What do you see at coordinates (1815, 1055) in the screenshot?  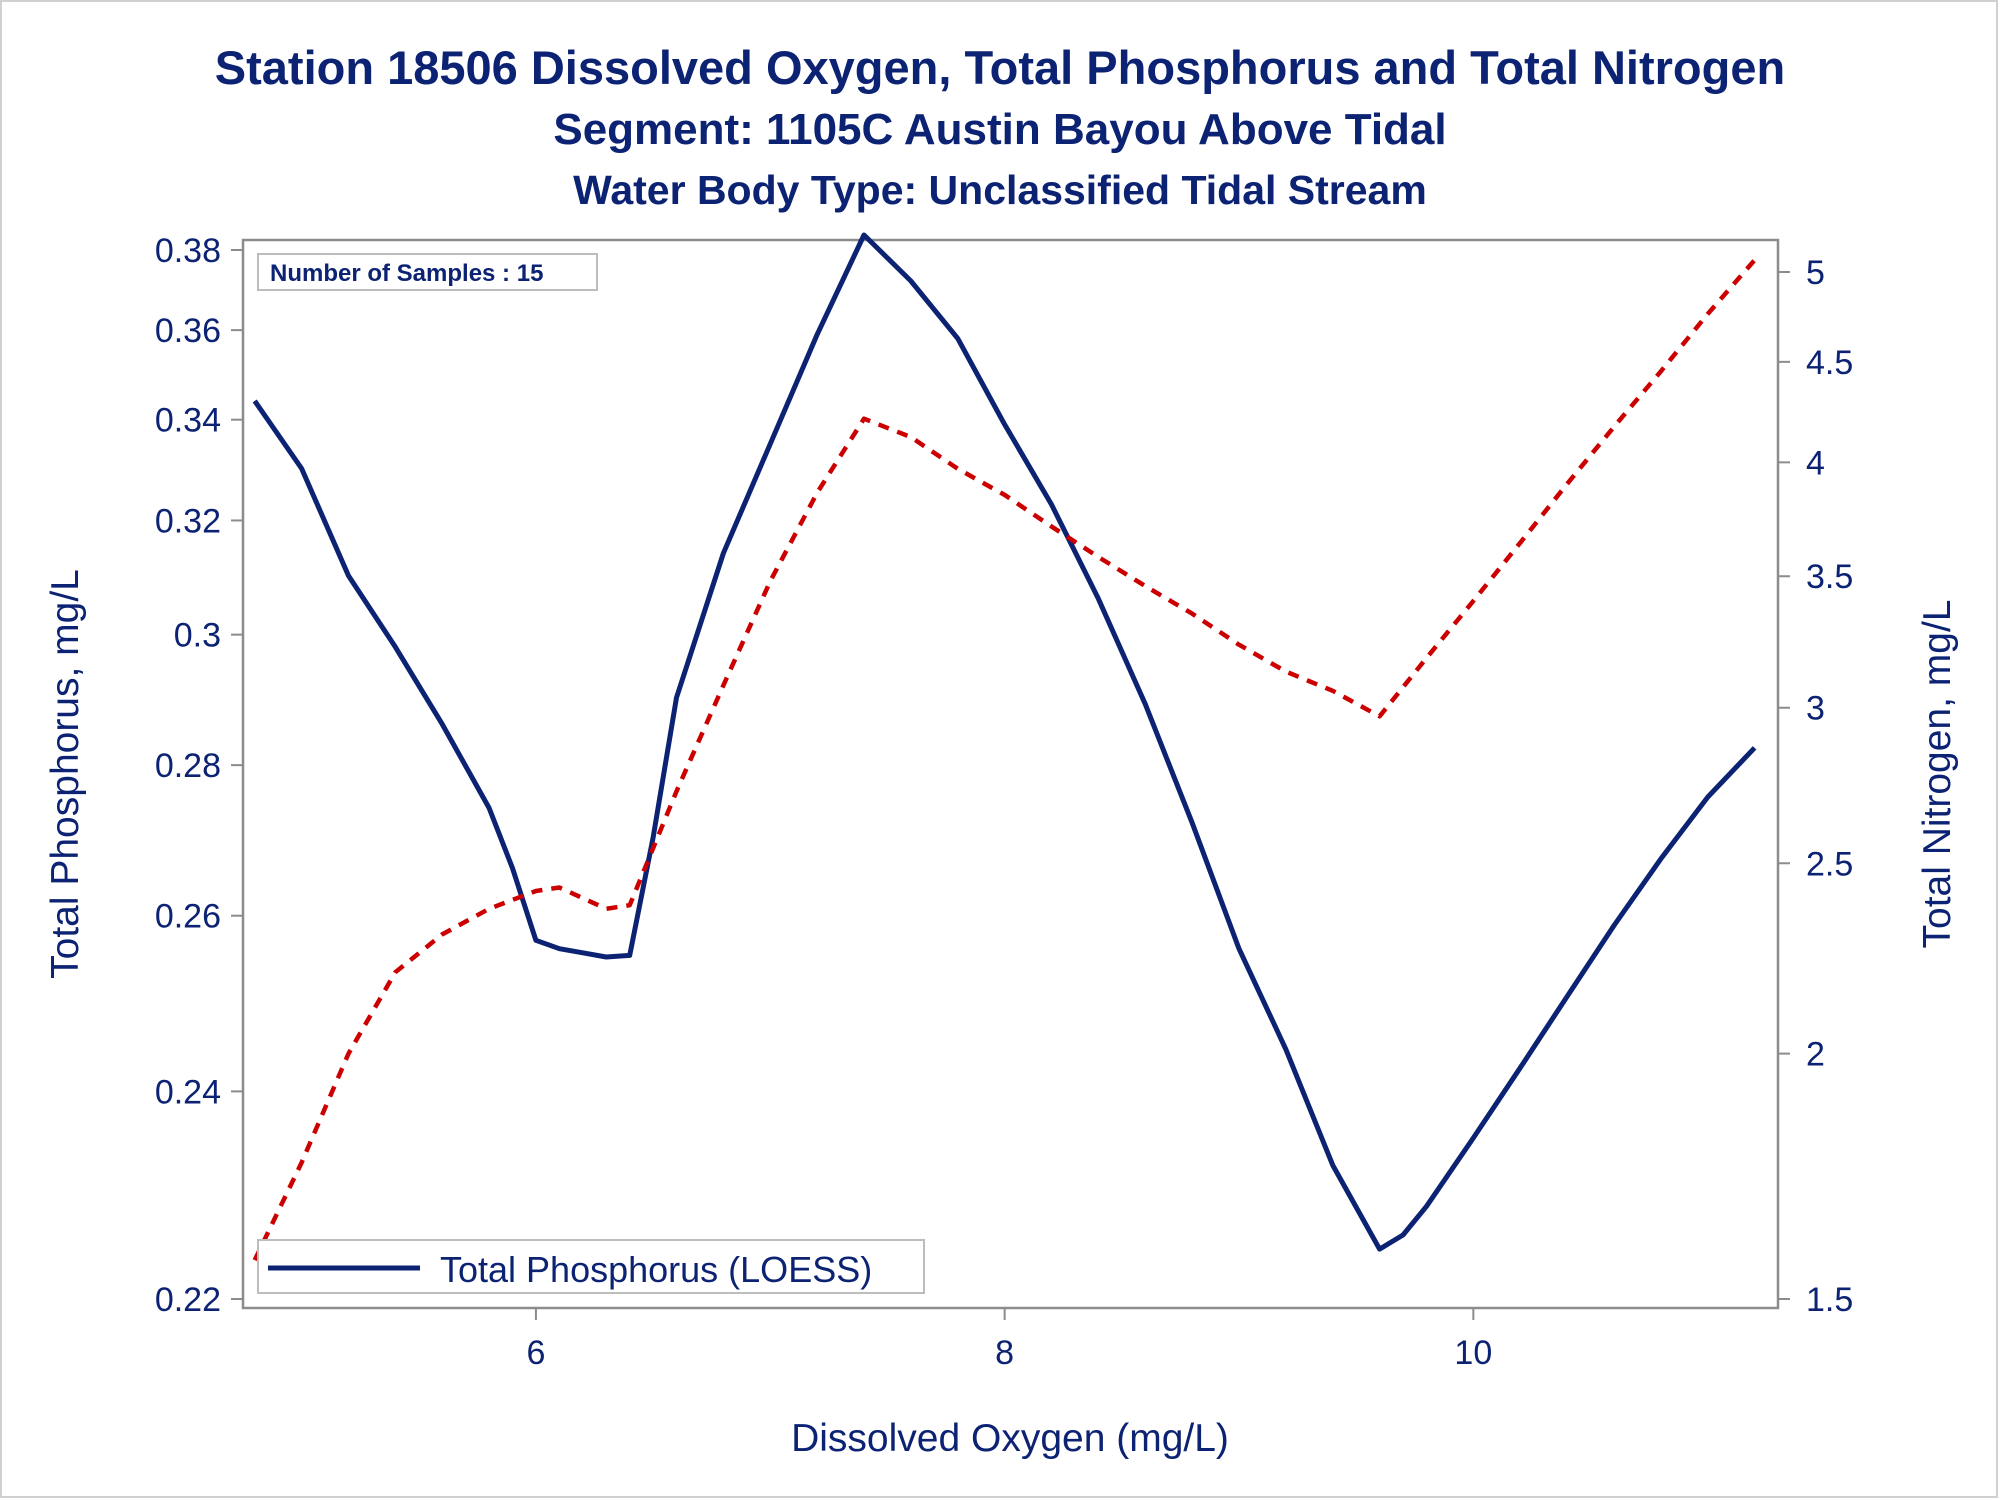 I see `y2-tick-label: 2` at bounding box center [1815, 1055].